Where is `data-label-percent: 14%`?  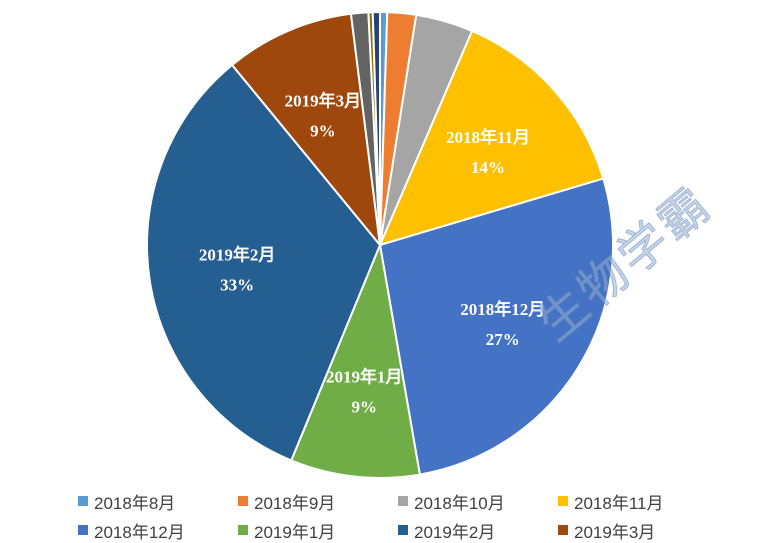
data-label-percent: 14% is located at coordinates (488, 167).